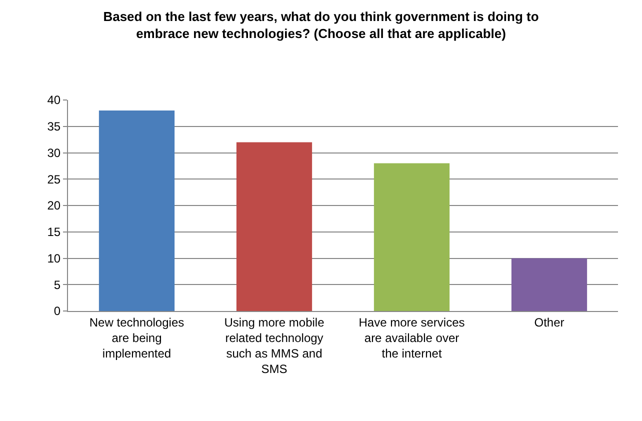 The height and width of the screenshot is (421, 642). What do you see at coordinates (54, 127) in the screenshot?
I see `y-tick-label: 35` at bounding box center [54, 127].